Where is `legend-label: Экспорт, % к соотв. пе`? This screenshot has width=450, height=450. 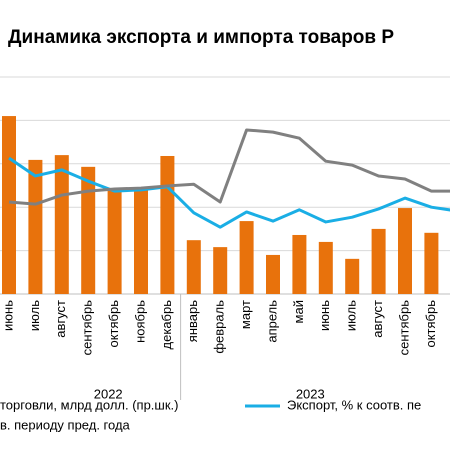 legend-label: Экспорт, % к соотв. пе is located at coordinates (354, 404).